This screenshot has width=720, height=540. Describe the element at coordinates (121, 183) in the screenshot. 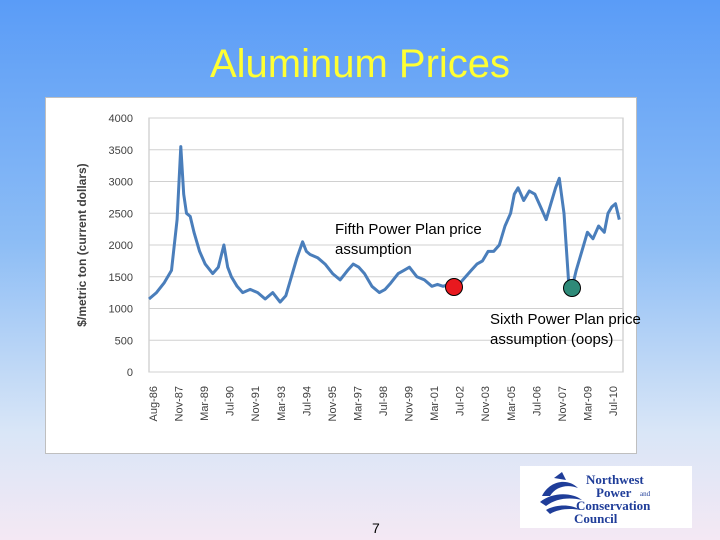

I see `y-tick-label: 3000` at that location.